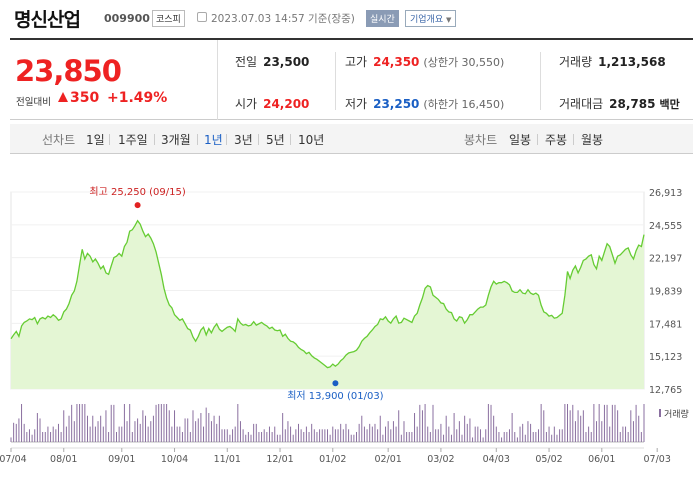  What do you see at coordinates (581, 104) in the screenshot?
I see `trade-amount-label: 거래대금` at bounding box center [581, 104].